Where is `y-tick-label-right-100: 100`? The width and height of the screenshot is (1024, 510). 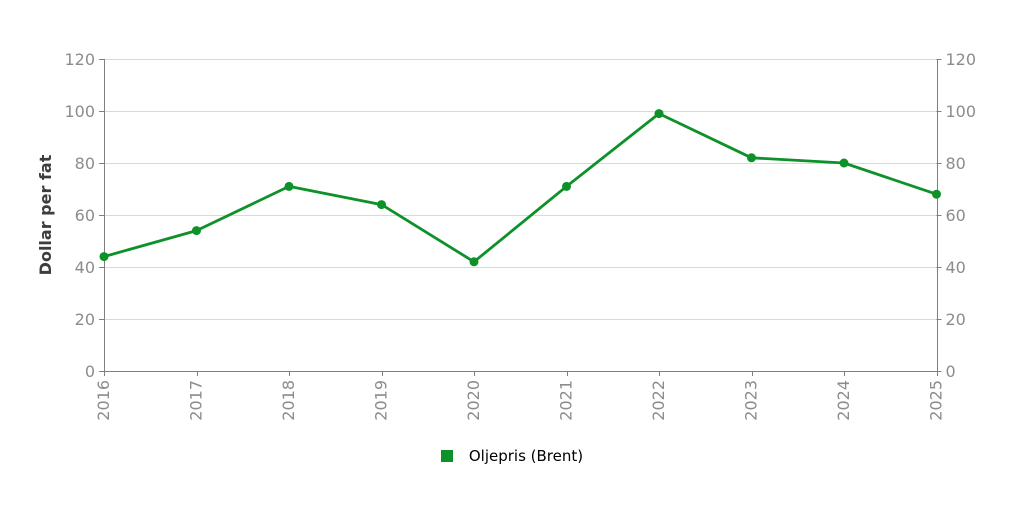 y-tick-label-right-100: 100 is located at coordinates (961, 111).